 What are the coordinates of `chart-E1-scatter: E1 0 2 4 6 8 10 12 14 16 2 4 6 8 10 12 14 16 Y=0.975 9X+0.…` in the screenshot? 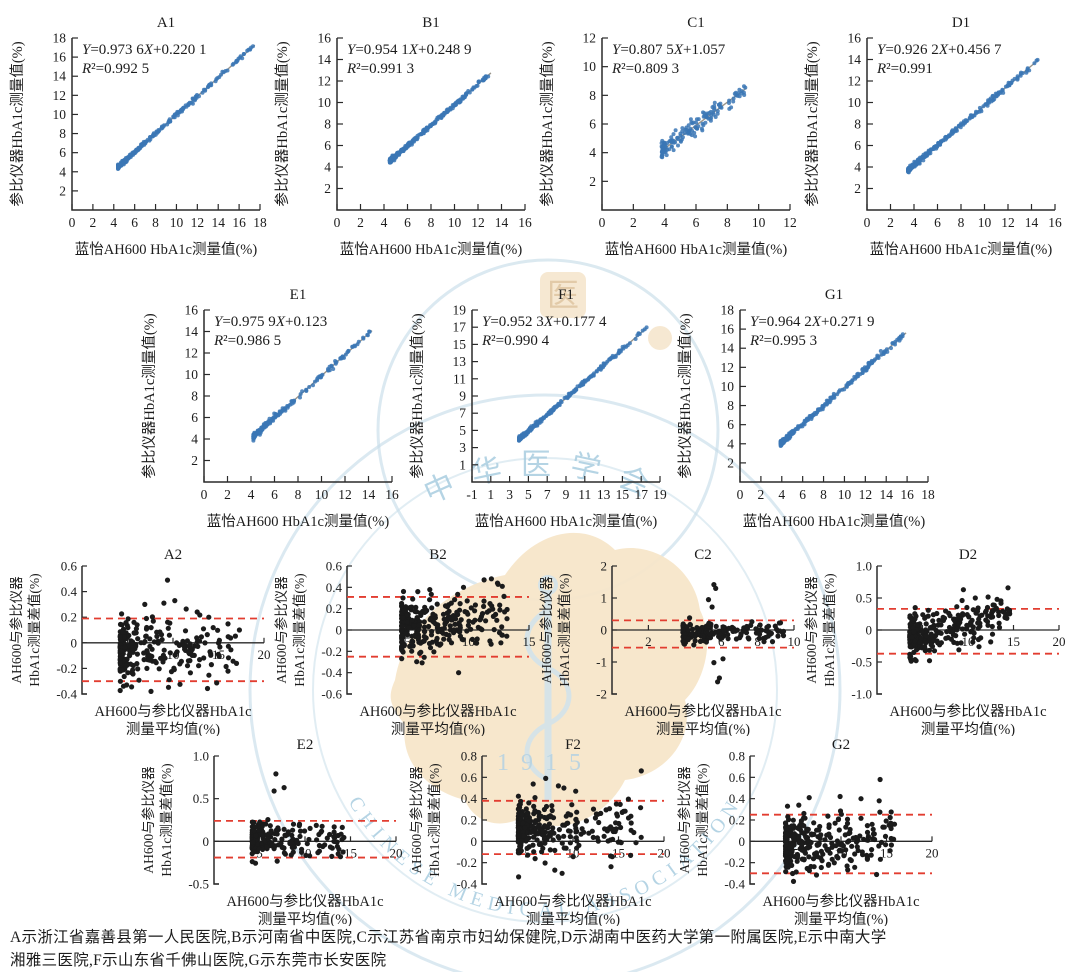 It's located at (272, 414).